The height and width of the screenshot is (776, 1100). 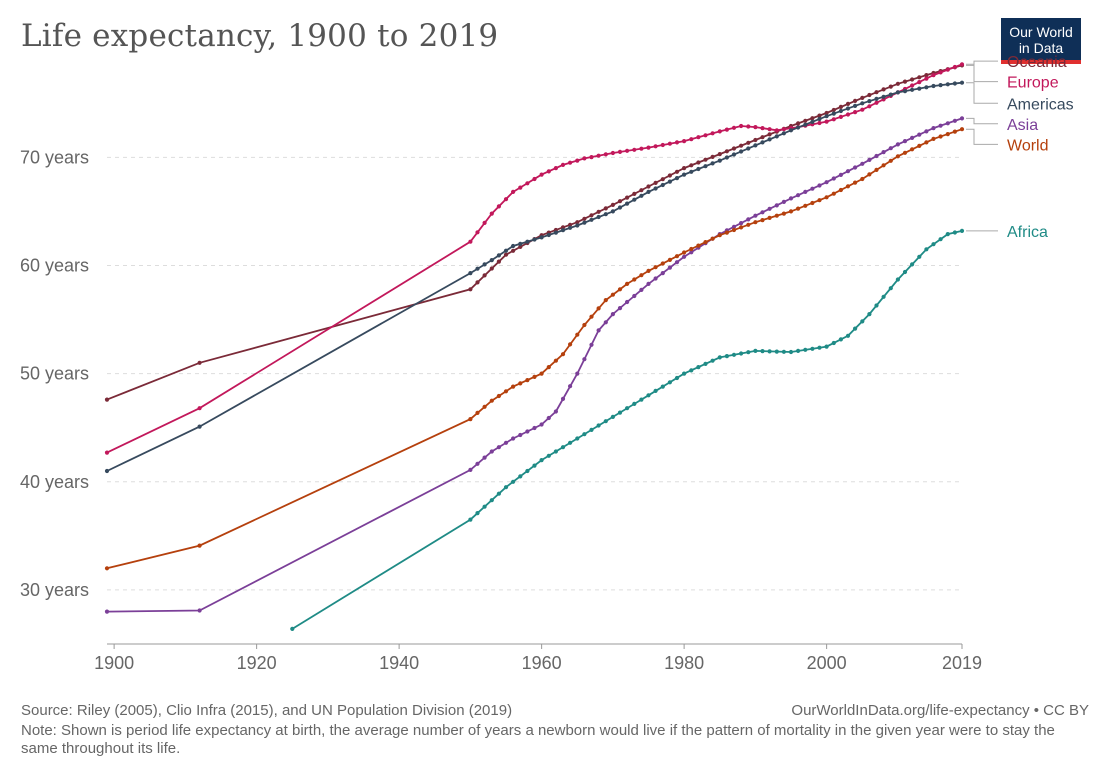 What do you see at coordinates (627, 408) in the screenshot?
I see `point-africa-1972` at bounding box center [627, 408].